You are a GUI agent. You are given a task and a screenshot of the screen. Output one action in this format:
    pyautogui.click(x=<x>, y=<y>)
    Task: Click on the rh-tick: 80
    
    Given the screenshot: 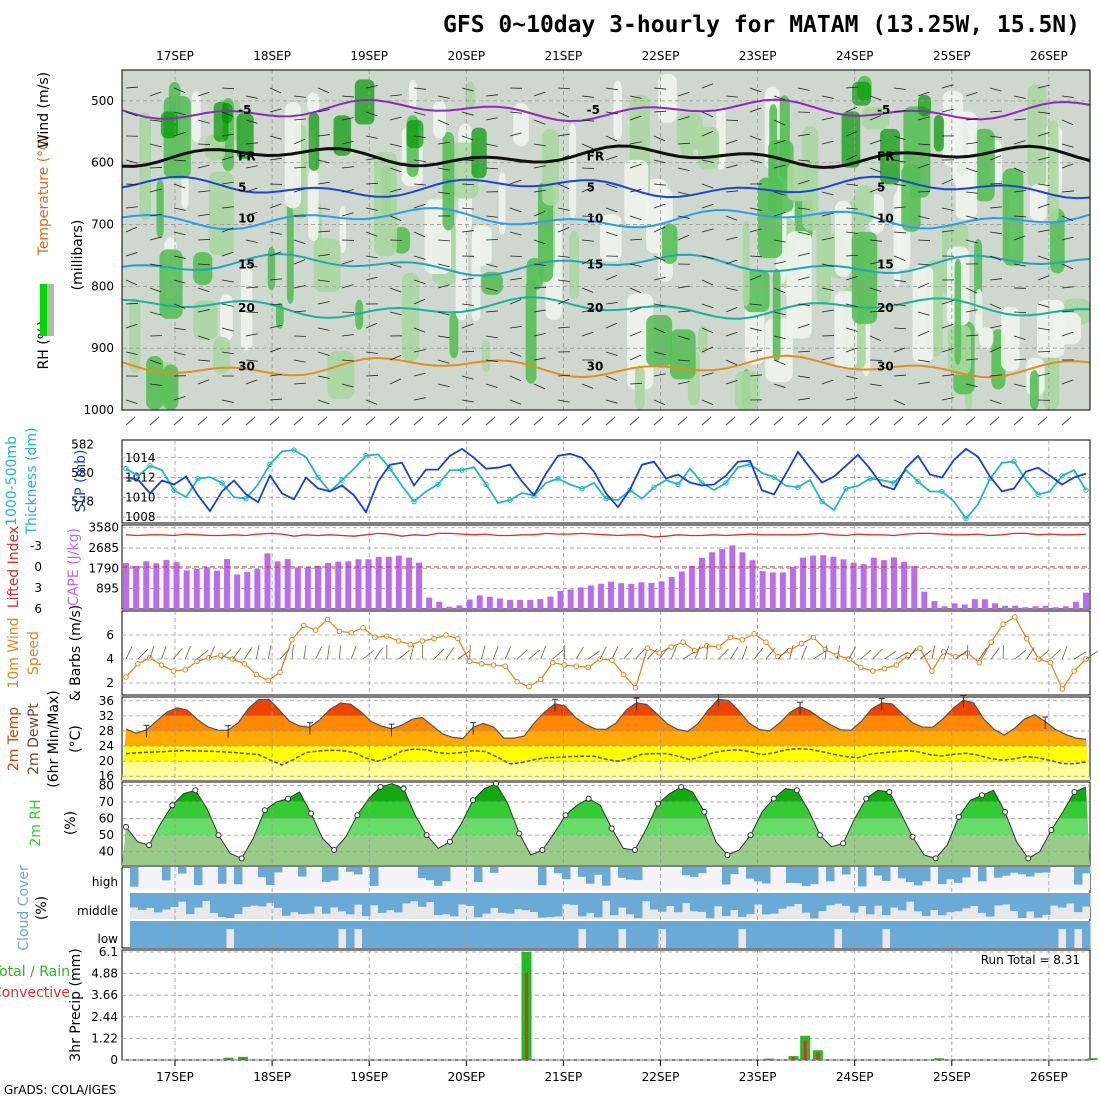 What is the action you would take?
    pyautogui.click(x=106, y=785)
    